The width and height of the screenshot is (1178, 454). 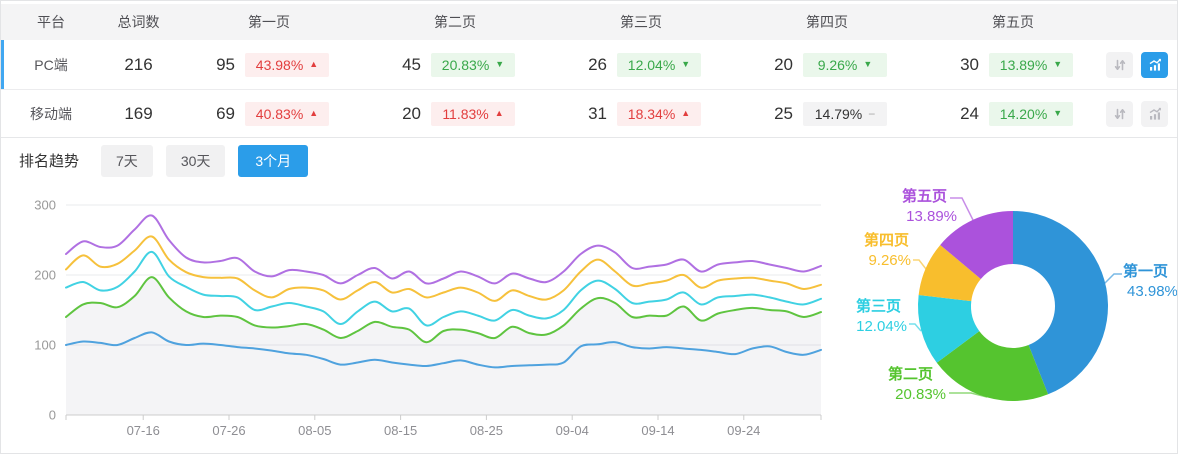 I want to click on range-tab-3个月: 3个月, so click(x=273, y=160).